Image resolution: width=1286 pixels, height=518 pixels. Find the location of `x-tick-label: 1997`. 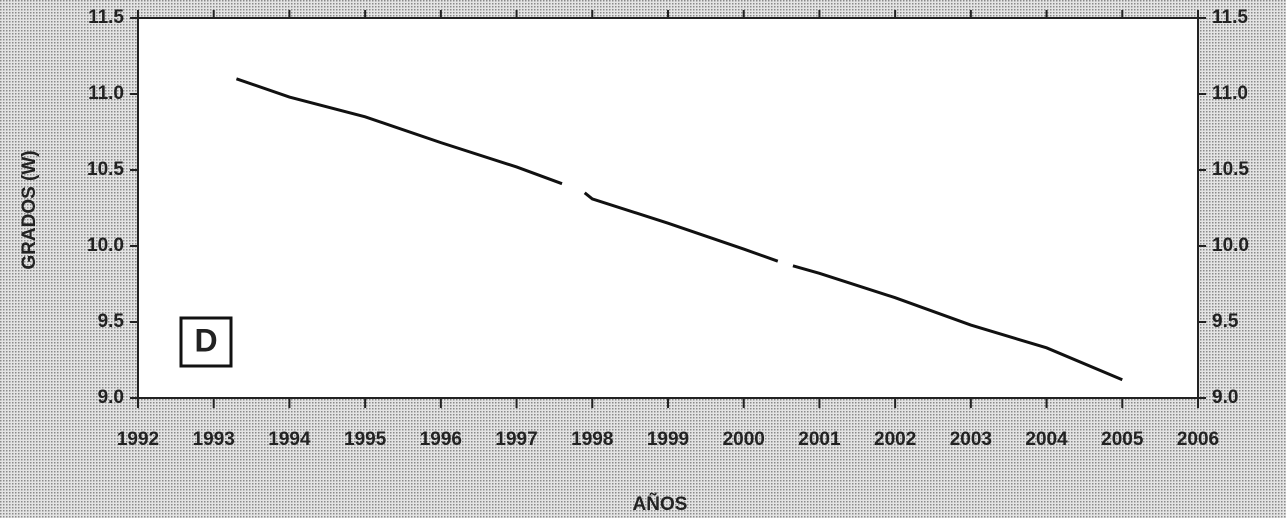

x-tick-label: 1997 is located at coordinates (516, 439).